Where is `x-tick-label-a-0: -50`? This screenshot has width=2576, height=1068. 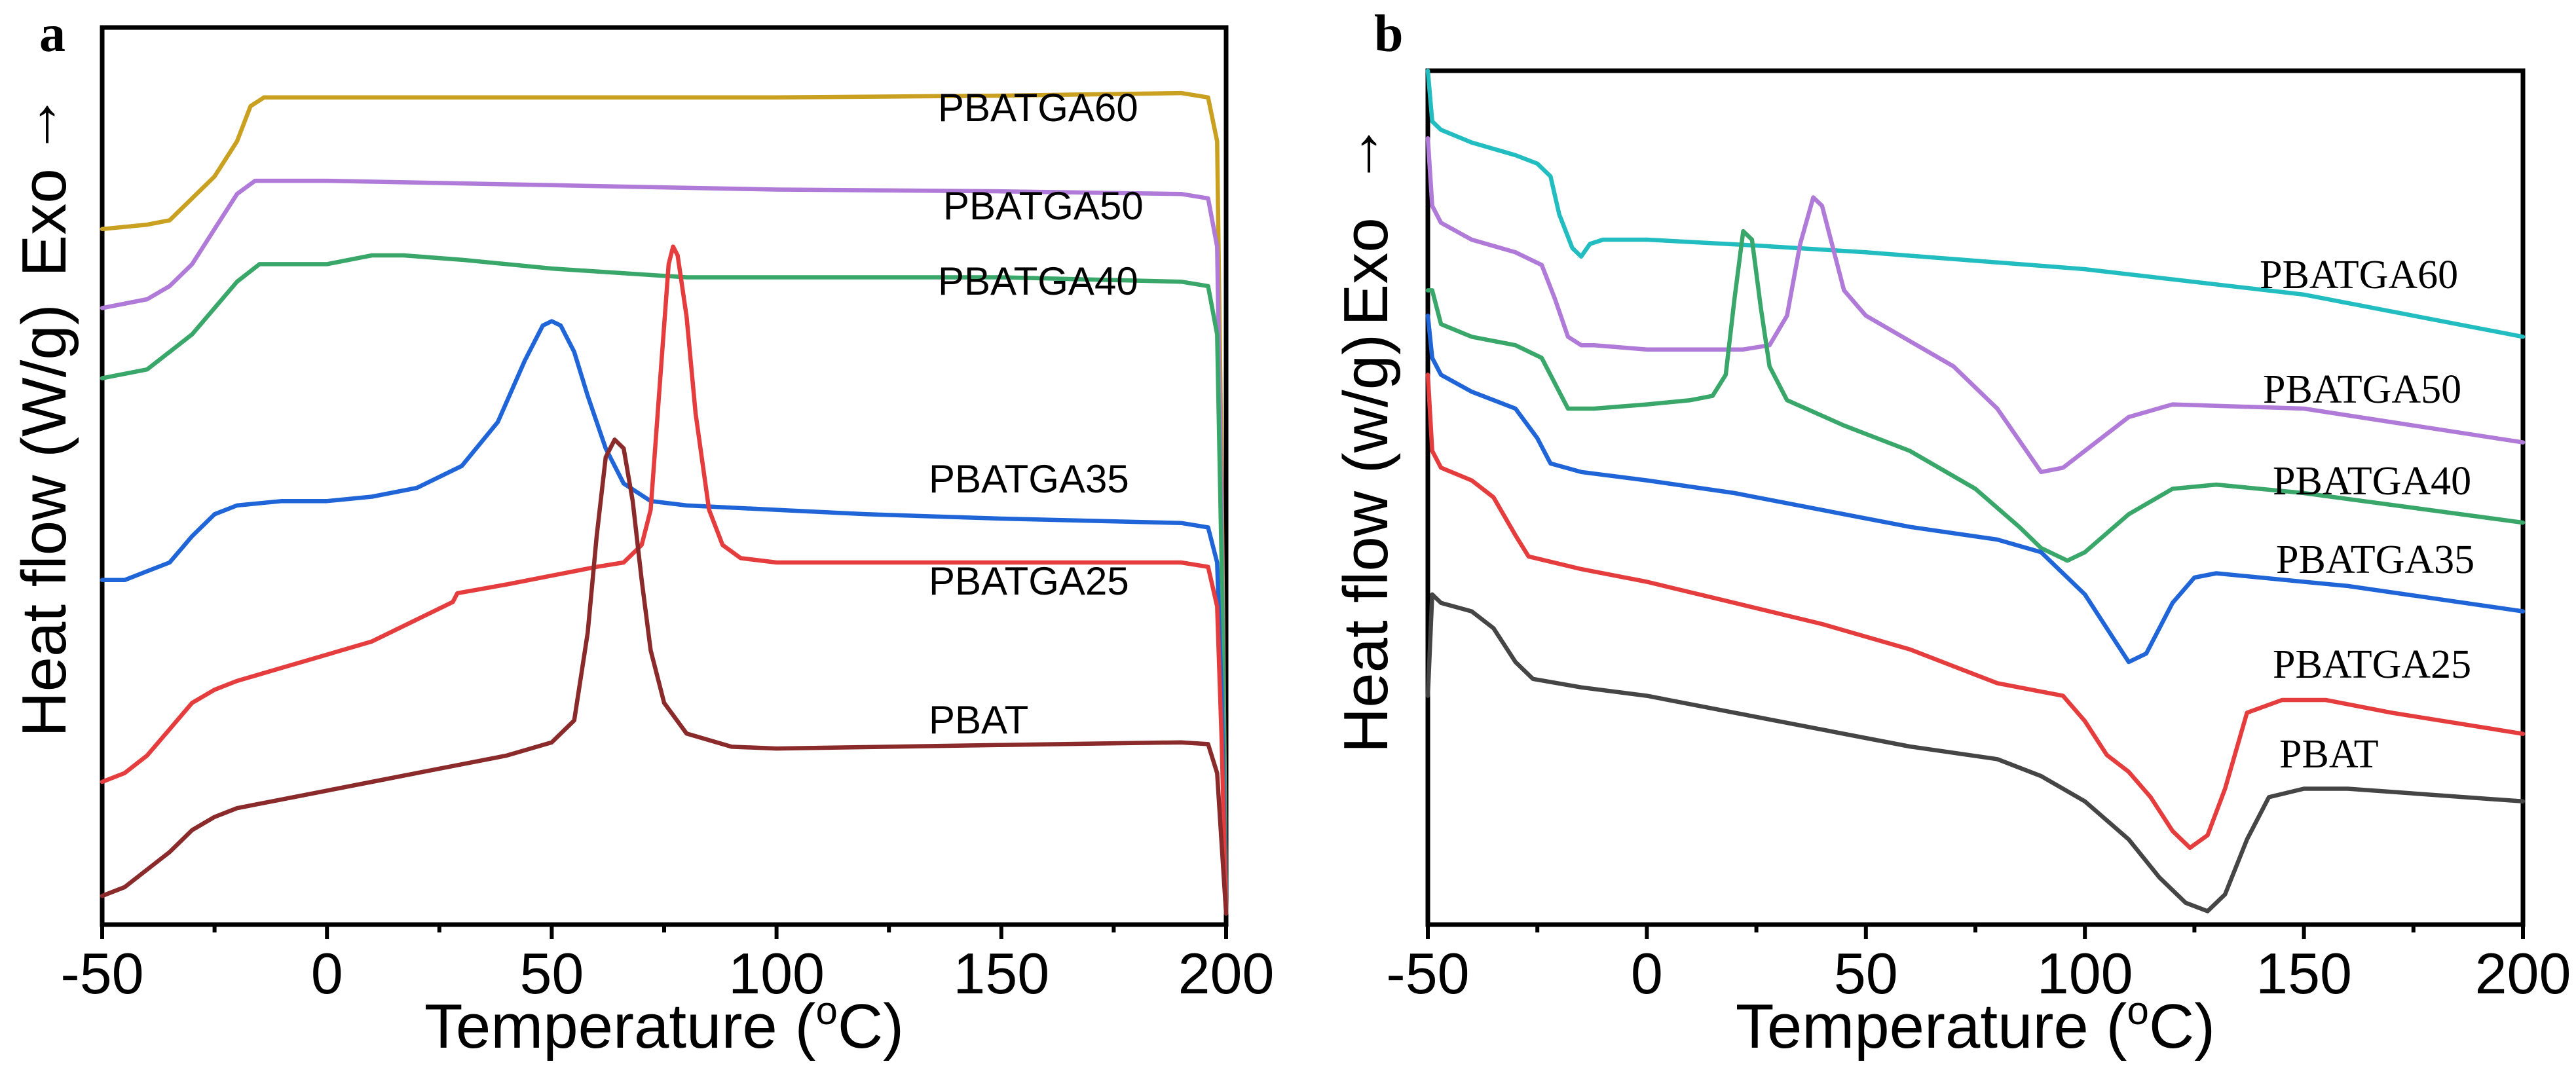 x-tick-label-a-0: -50 is located at coordinates (101, 973).